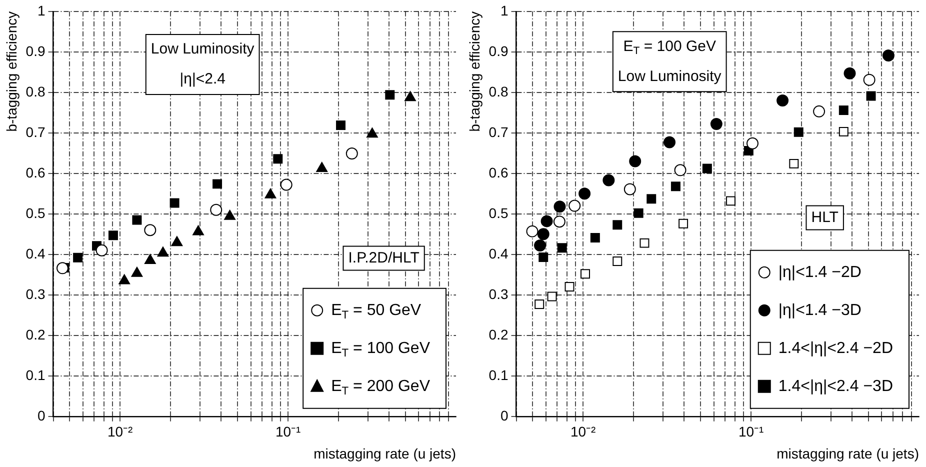  What do you see at coordinates (384, 257) in the screenshot?
I see `annotation: I.P.2D/HLT` at bounding box center [384, 257].